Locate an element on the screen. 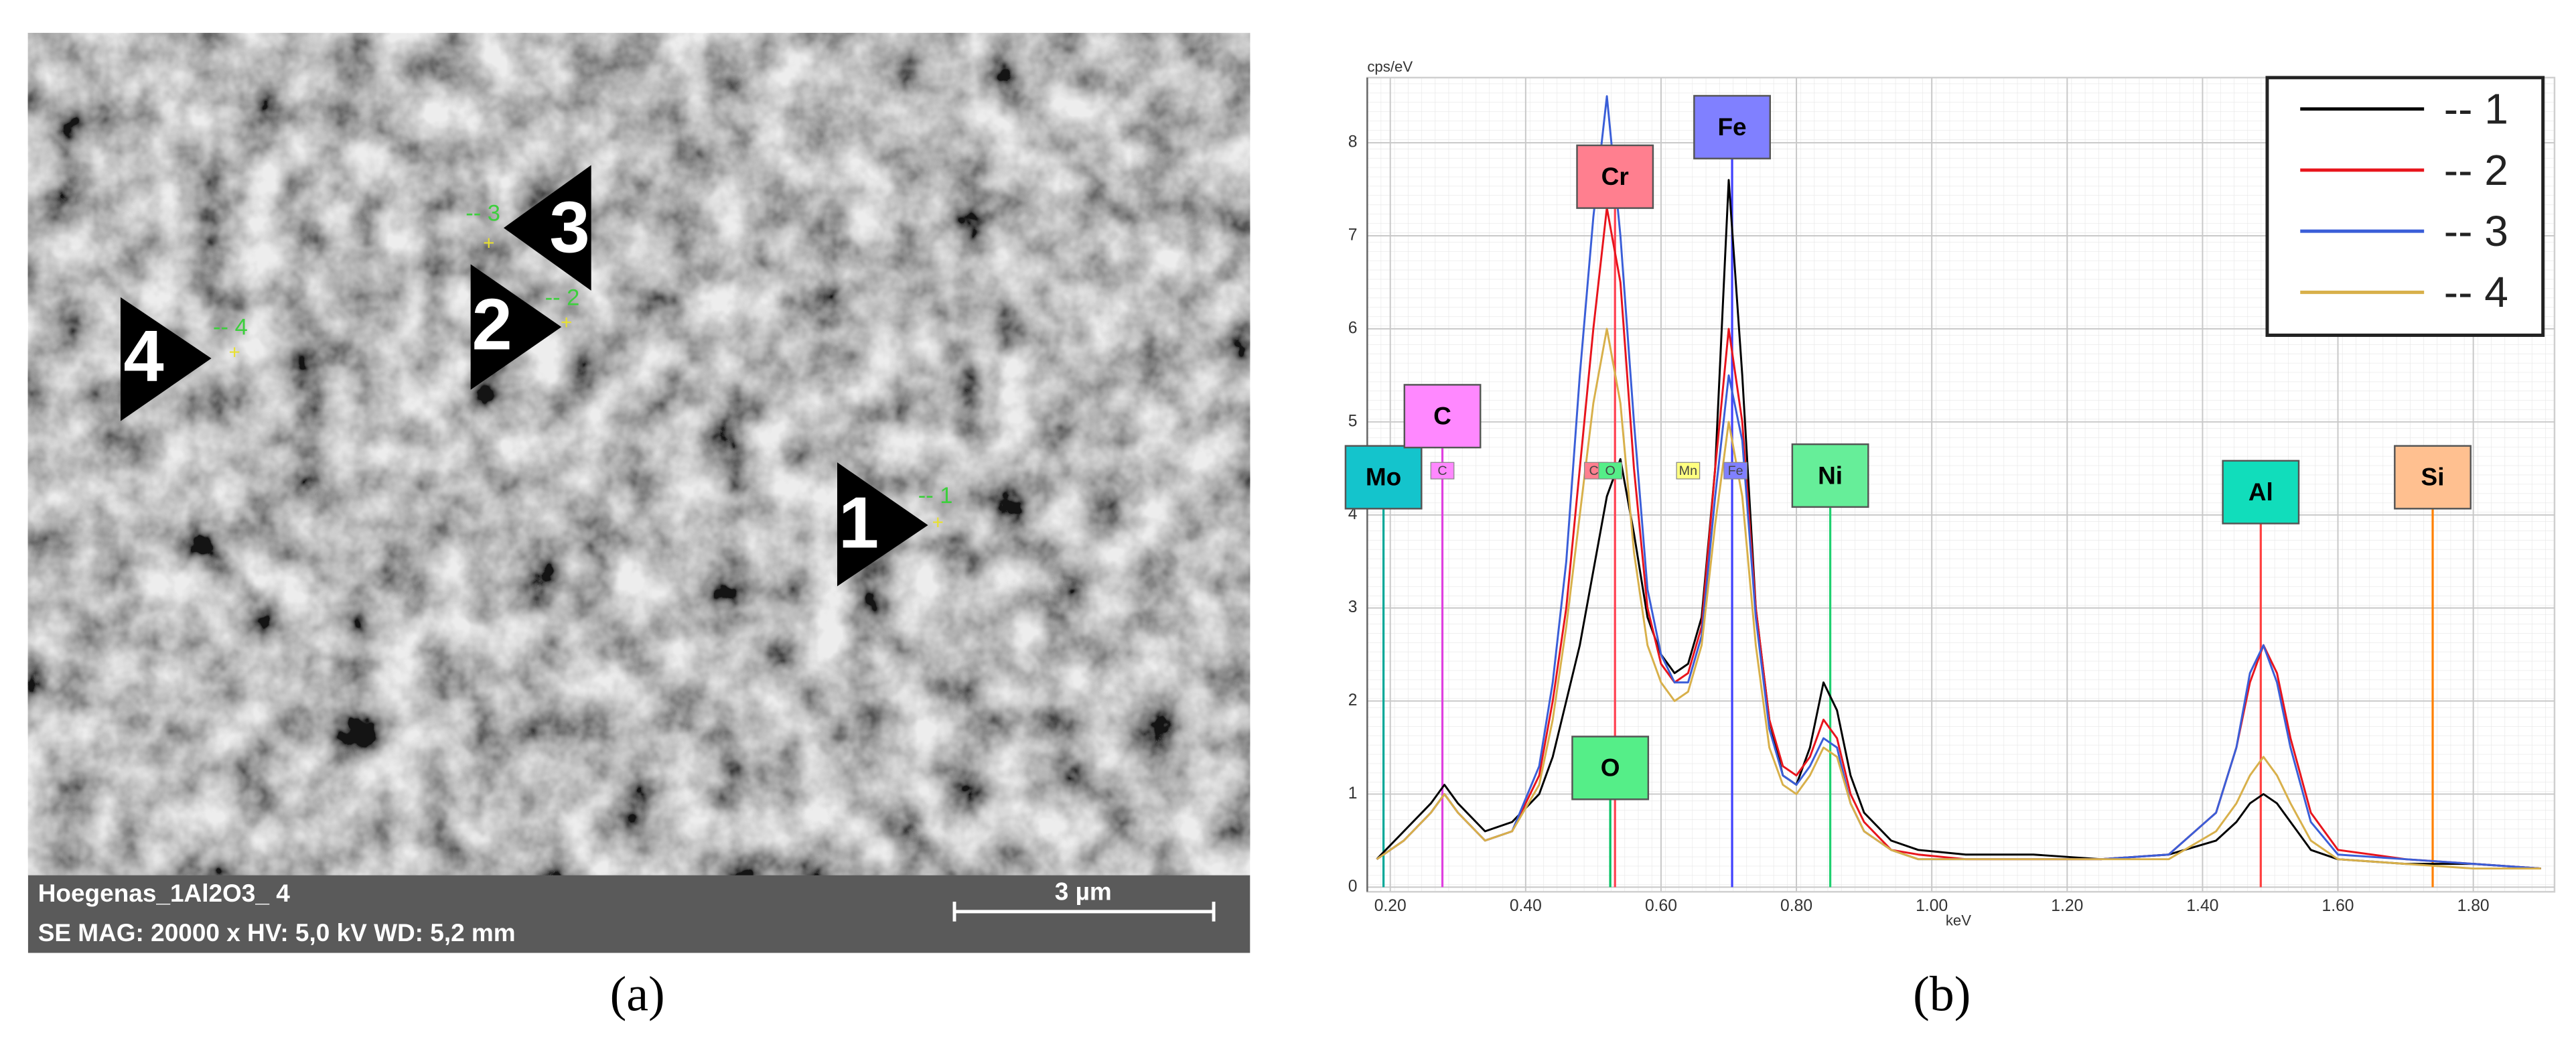 This screenshot has height=1049, width=2576. y-tick-label: 3 is located at coordinates (1353, 607).